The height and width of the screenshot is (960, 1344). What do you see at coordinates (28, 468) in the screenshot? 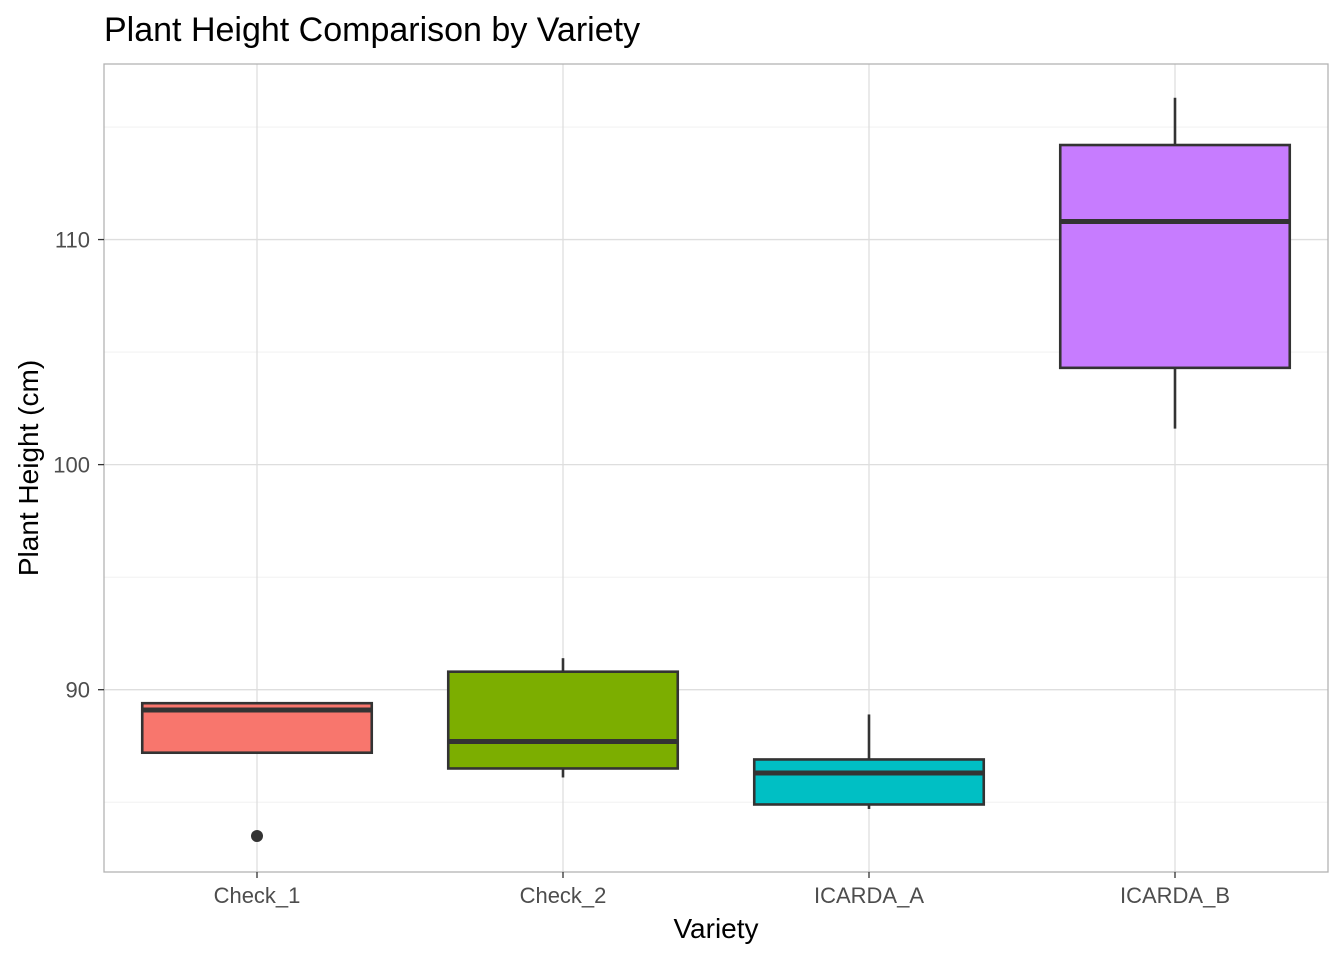
I see `y-axis-title: Plant Height (cm)` at bounding box center [28, 468].